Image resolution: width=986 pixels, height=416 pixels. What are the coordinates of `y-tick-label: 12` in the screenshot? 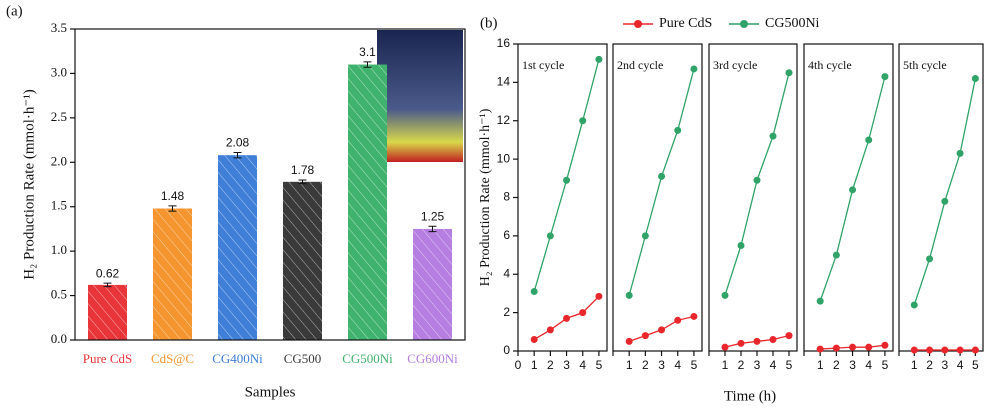 It's located at (504, 120).